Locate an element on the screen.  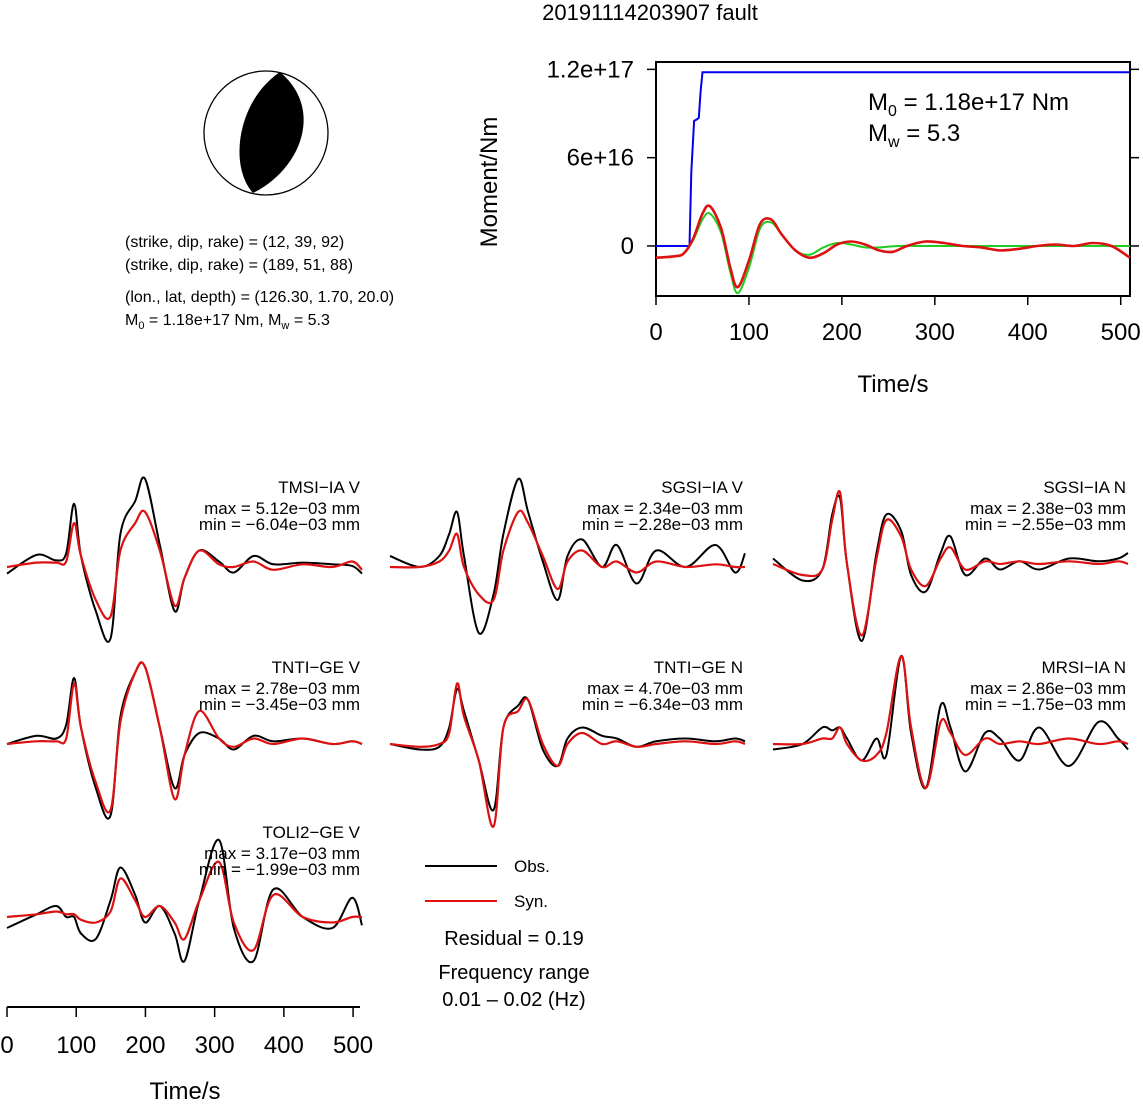
waveform-x-tick-label: 500 is located at coordinates (353, 1045).